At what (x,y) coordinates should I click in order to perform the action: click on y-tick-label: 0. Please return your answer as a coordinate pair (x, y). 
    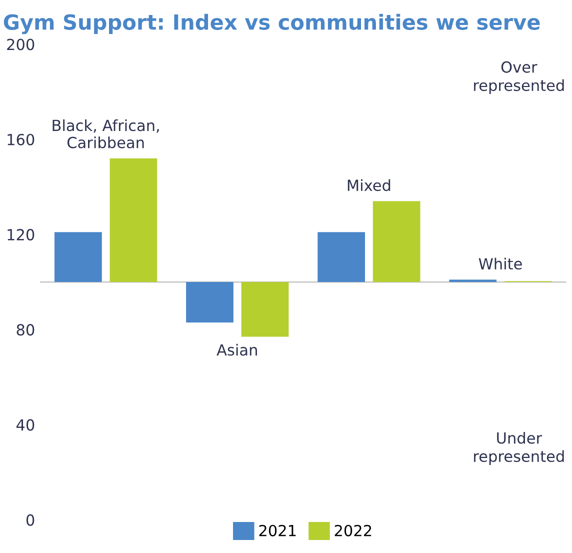
    Looking at the image, I should click on (30, 520).